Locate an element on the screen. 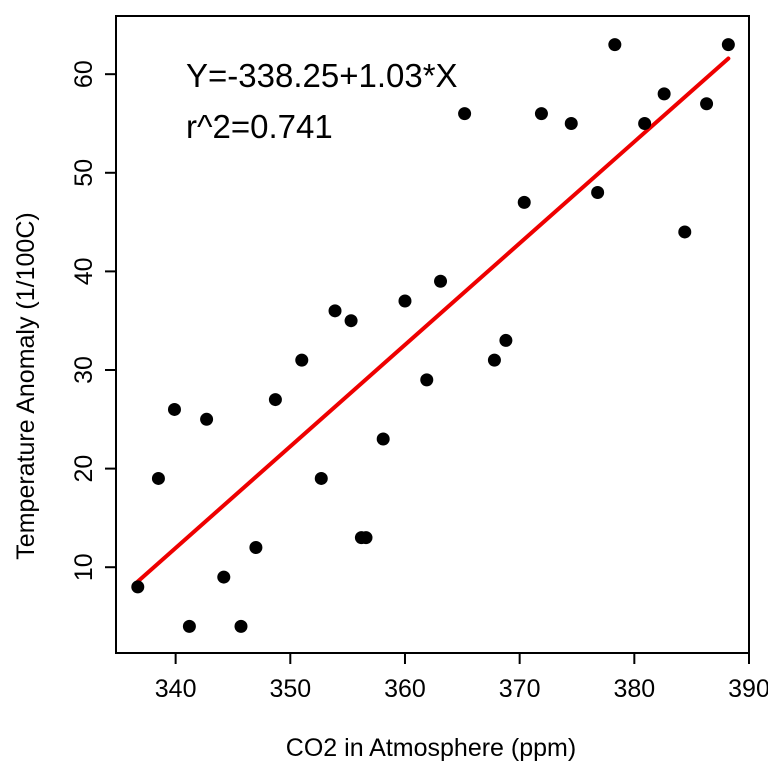  x-tick-label: 390 is located at coordinates (748, 689).